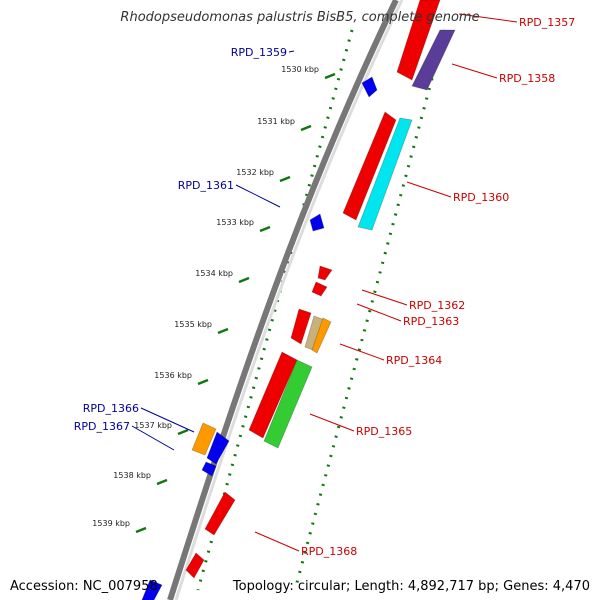 The width and height of the screenshot is (600, 600). Describe the element at coordinates (235, 222) in the screenshot. I see `kbp-tick-label: 1533 kbp` at that location.